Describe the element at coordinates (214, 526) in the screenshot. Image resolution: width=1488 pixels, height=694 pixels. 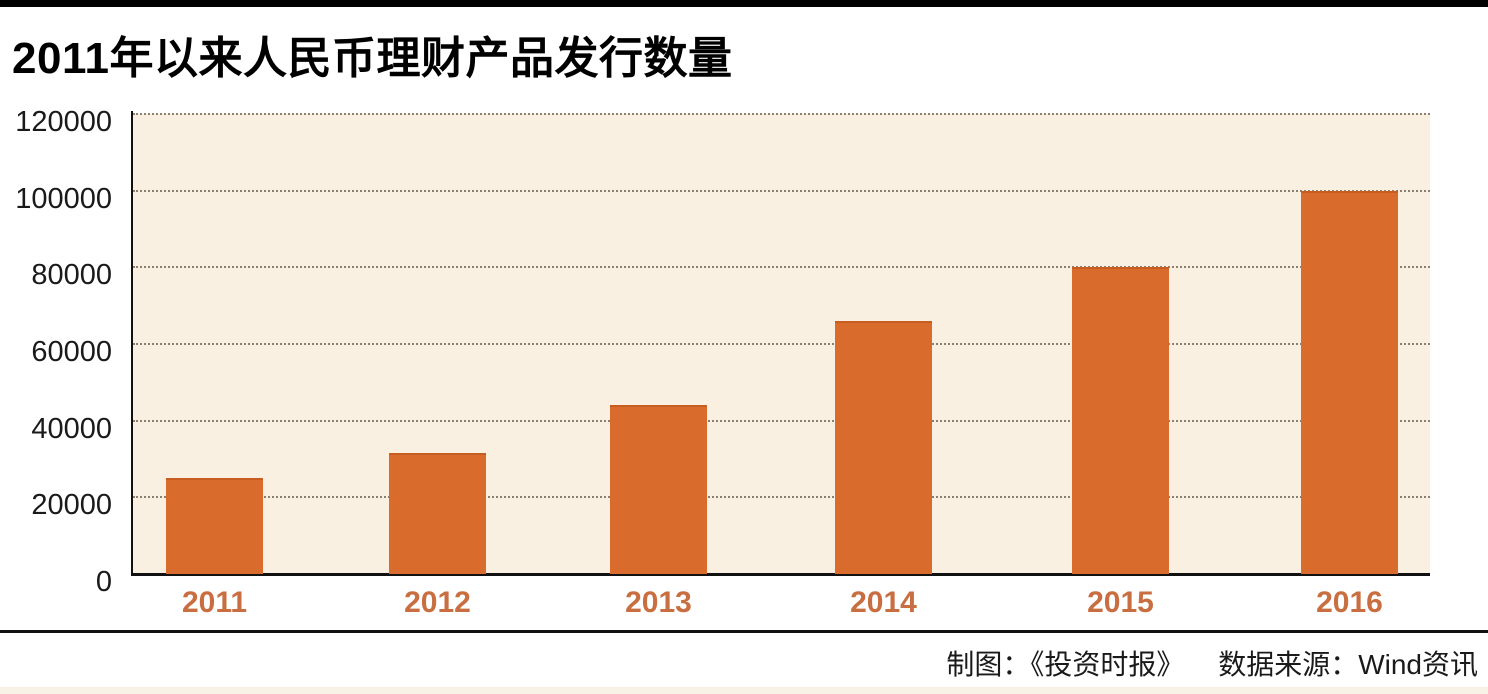
I see `bar-2011` at that location.